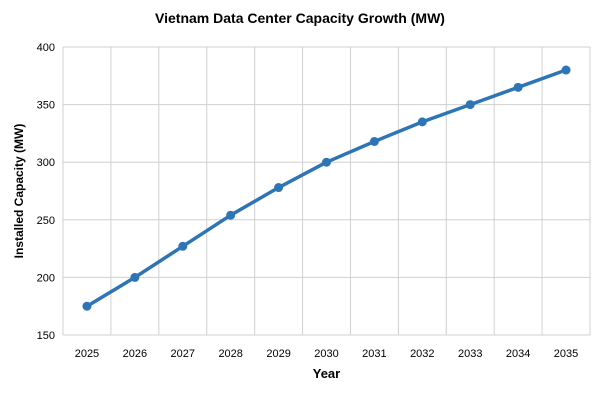  Describe the element at coordinates (518, 354) in the screenshot. I see `x-tick-label: 2034` at that location.